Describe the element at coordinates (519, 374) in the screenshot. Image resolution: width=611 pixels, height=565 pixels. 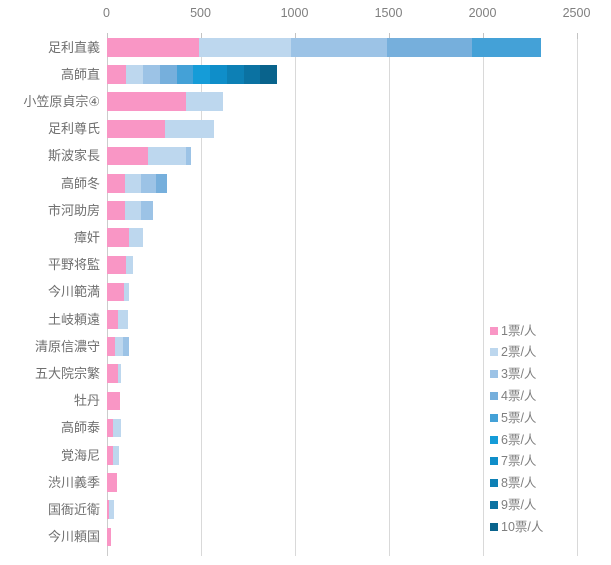
I see `legend-label: 3票/人` at that location.